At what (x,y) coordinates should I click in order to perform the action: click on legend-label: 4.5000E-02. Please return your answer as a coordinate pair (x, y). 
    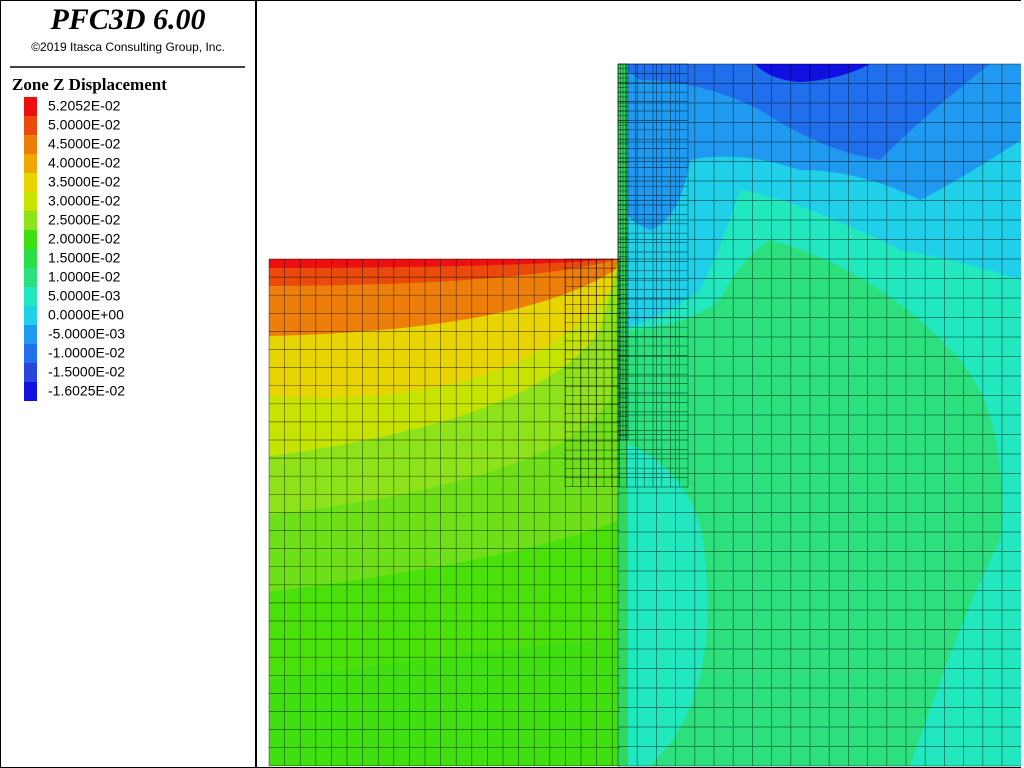
    Looking at the image, I should click on (84, 144).